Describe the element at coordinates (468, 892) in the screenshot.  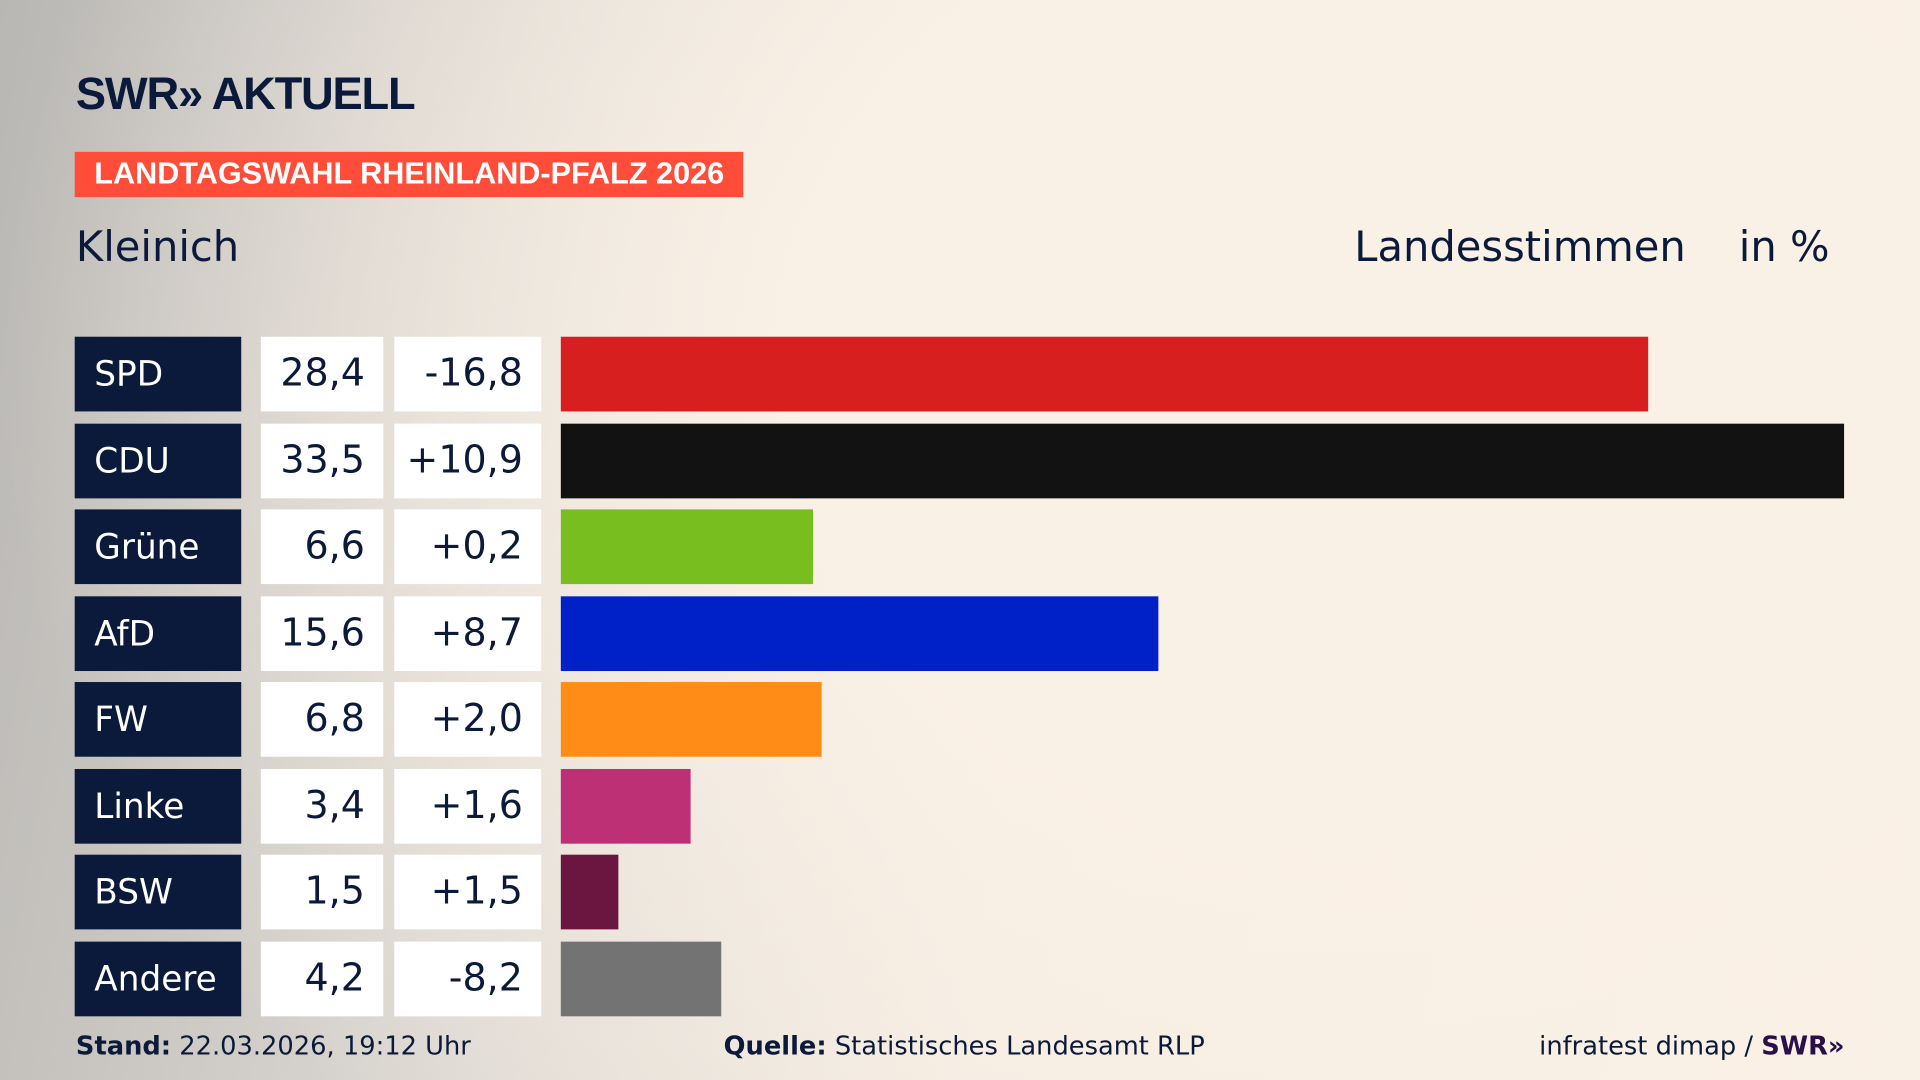
I see `diff-label: +1,5` at that location.